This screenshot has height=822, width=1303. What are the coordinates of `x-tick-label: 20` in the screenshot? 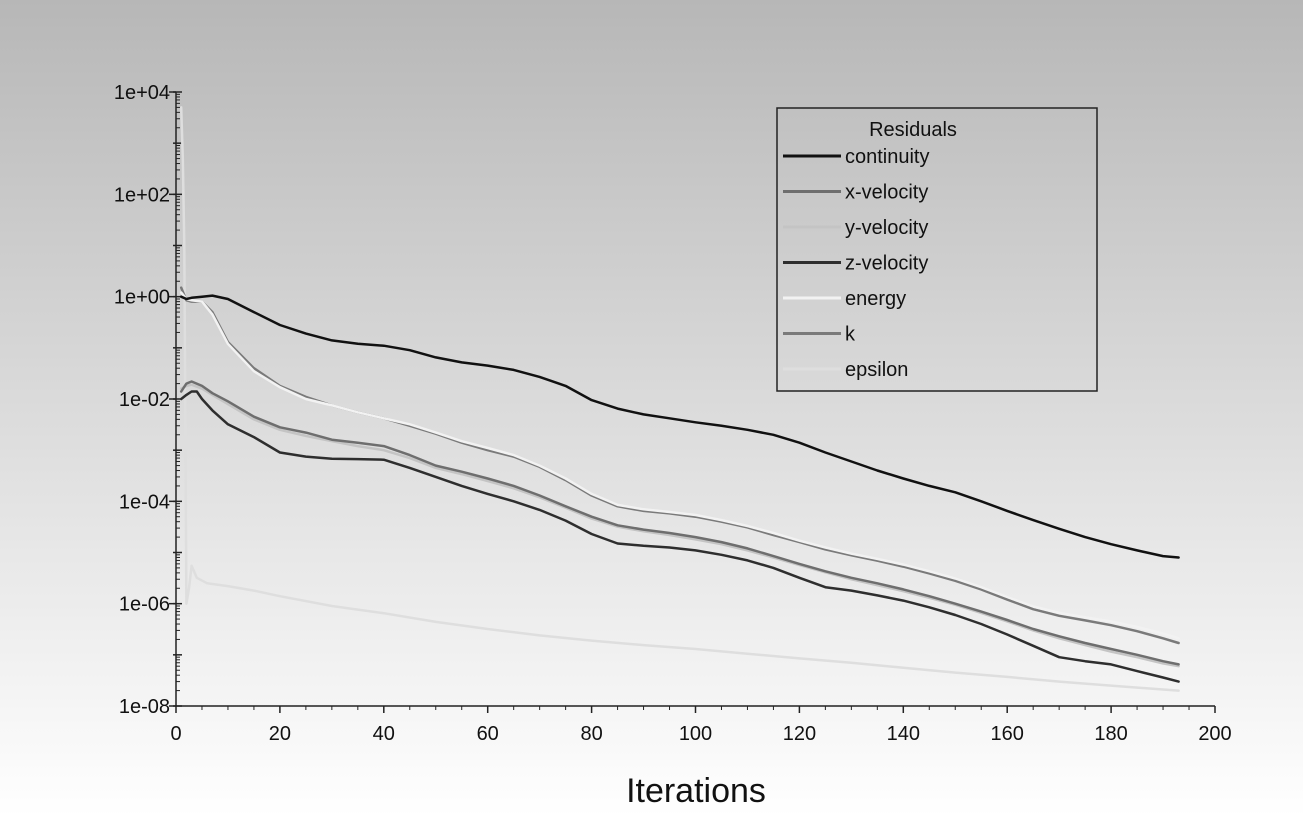 It's located at (280, 734).